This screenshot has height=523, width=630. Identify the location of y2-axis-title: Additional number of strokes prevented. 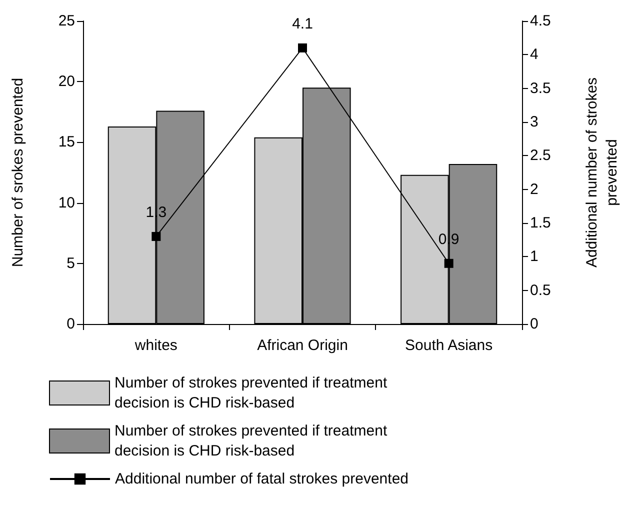
(602, 172).